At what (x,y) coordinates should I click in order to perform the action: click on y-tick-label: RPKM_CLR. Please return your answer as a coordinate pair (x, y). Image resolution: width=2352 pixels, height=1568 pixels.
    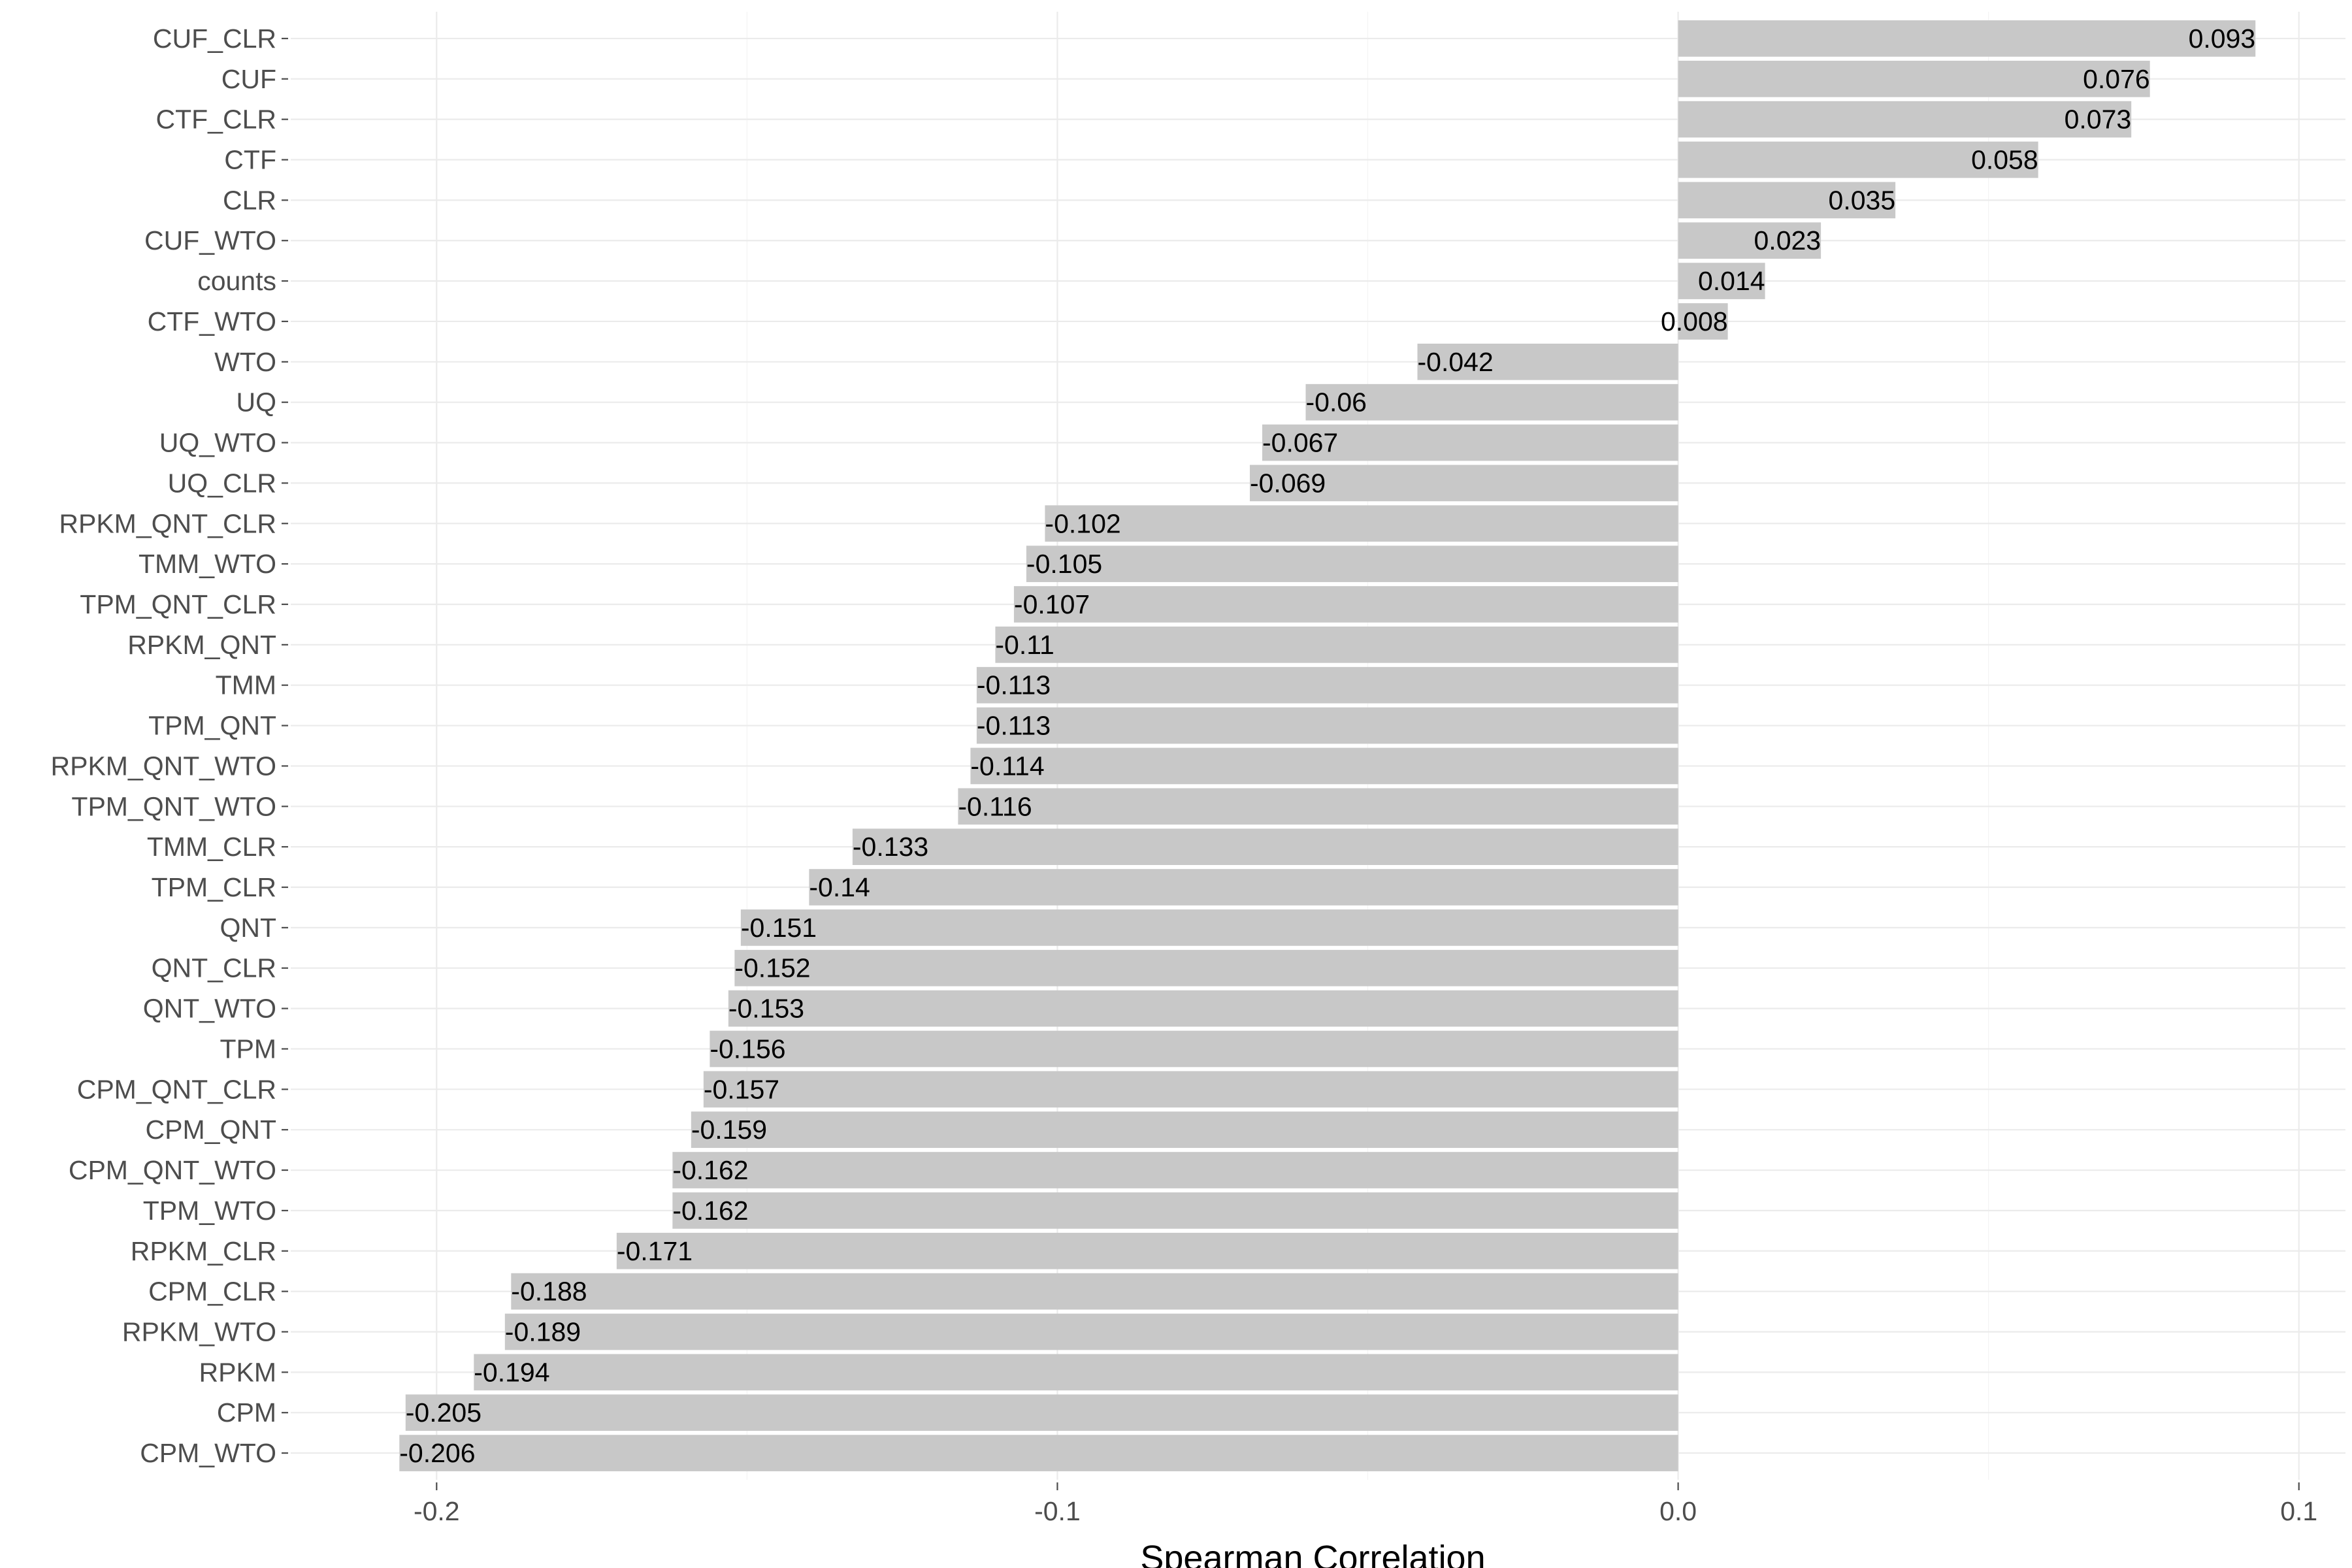
    Looking at the image, I should click on (203, 1251).